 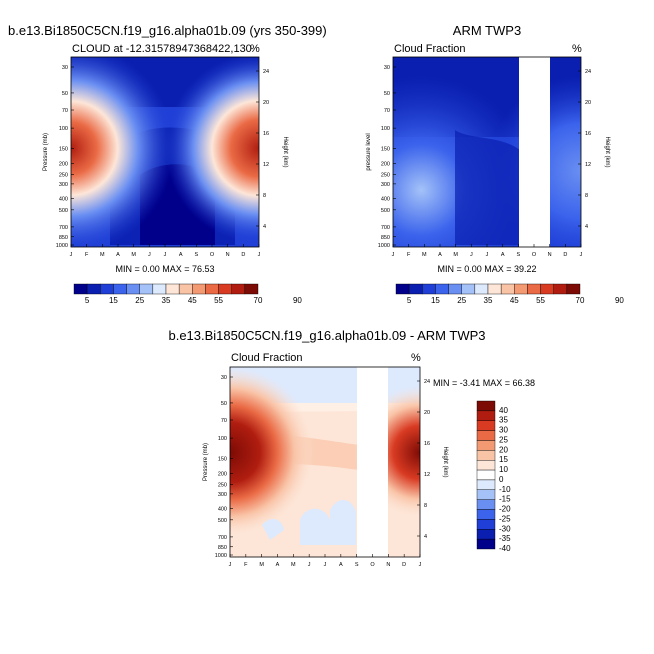 What do you see at coordinates (503, 449) in the screenshot?
I see `colorbar-label: 20` at bounding box center [503, 449].